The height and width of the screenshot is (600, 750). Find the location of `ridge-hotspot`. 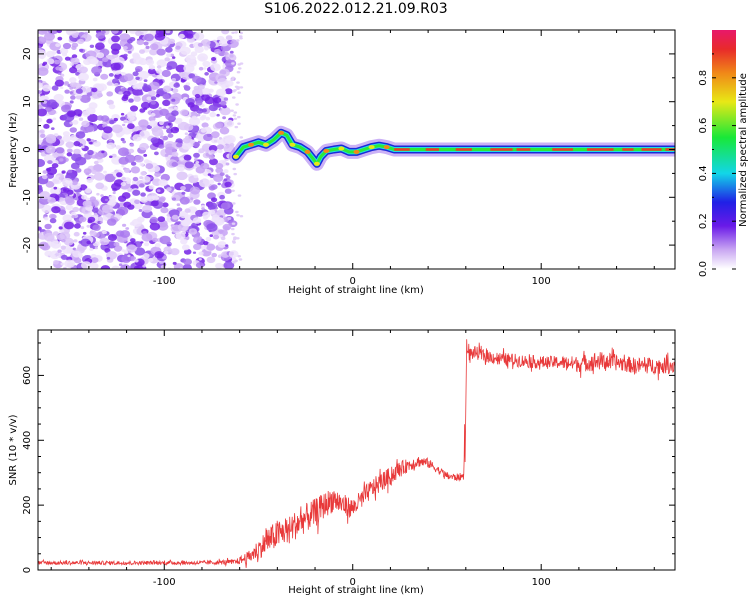

ridge-hotspot is located at coordinates (235, 156).